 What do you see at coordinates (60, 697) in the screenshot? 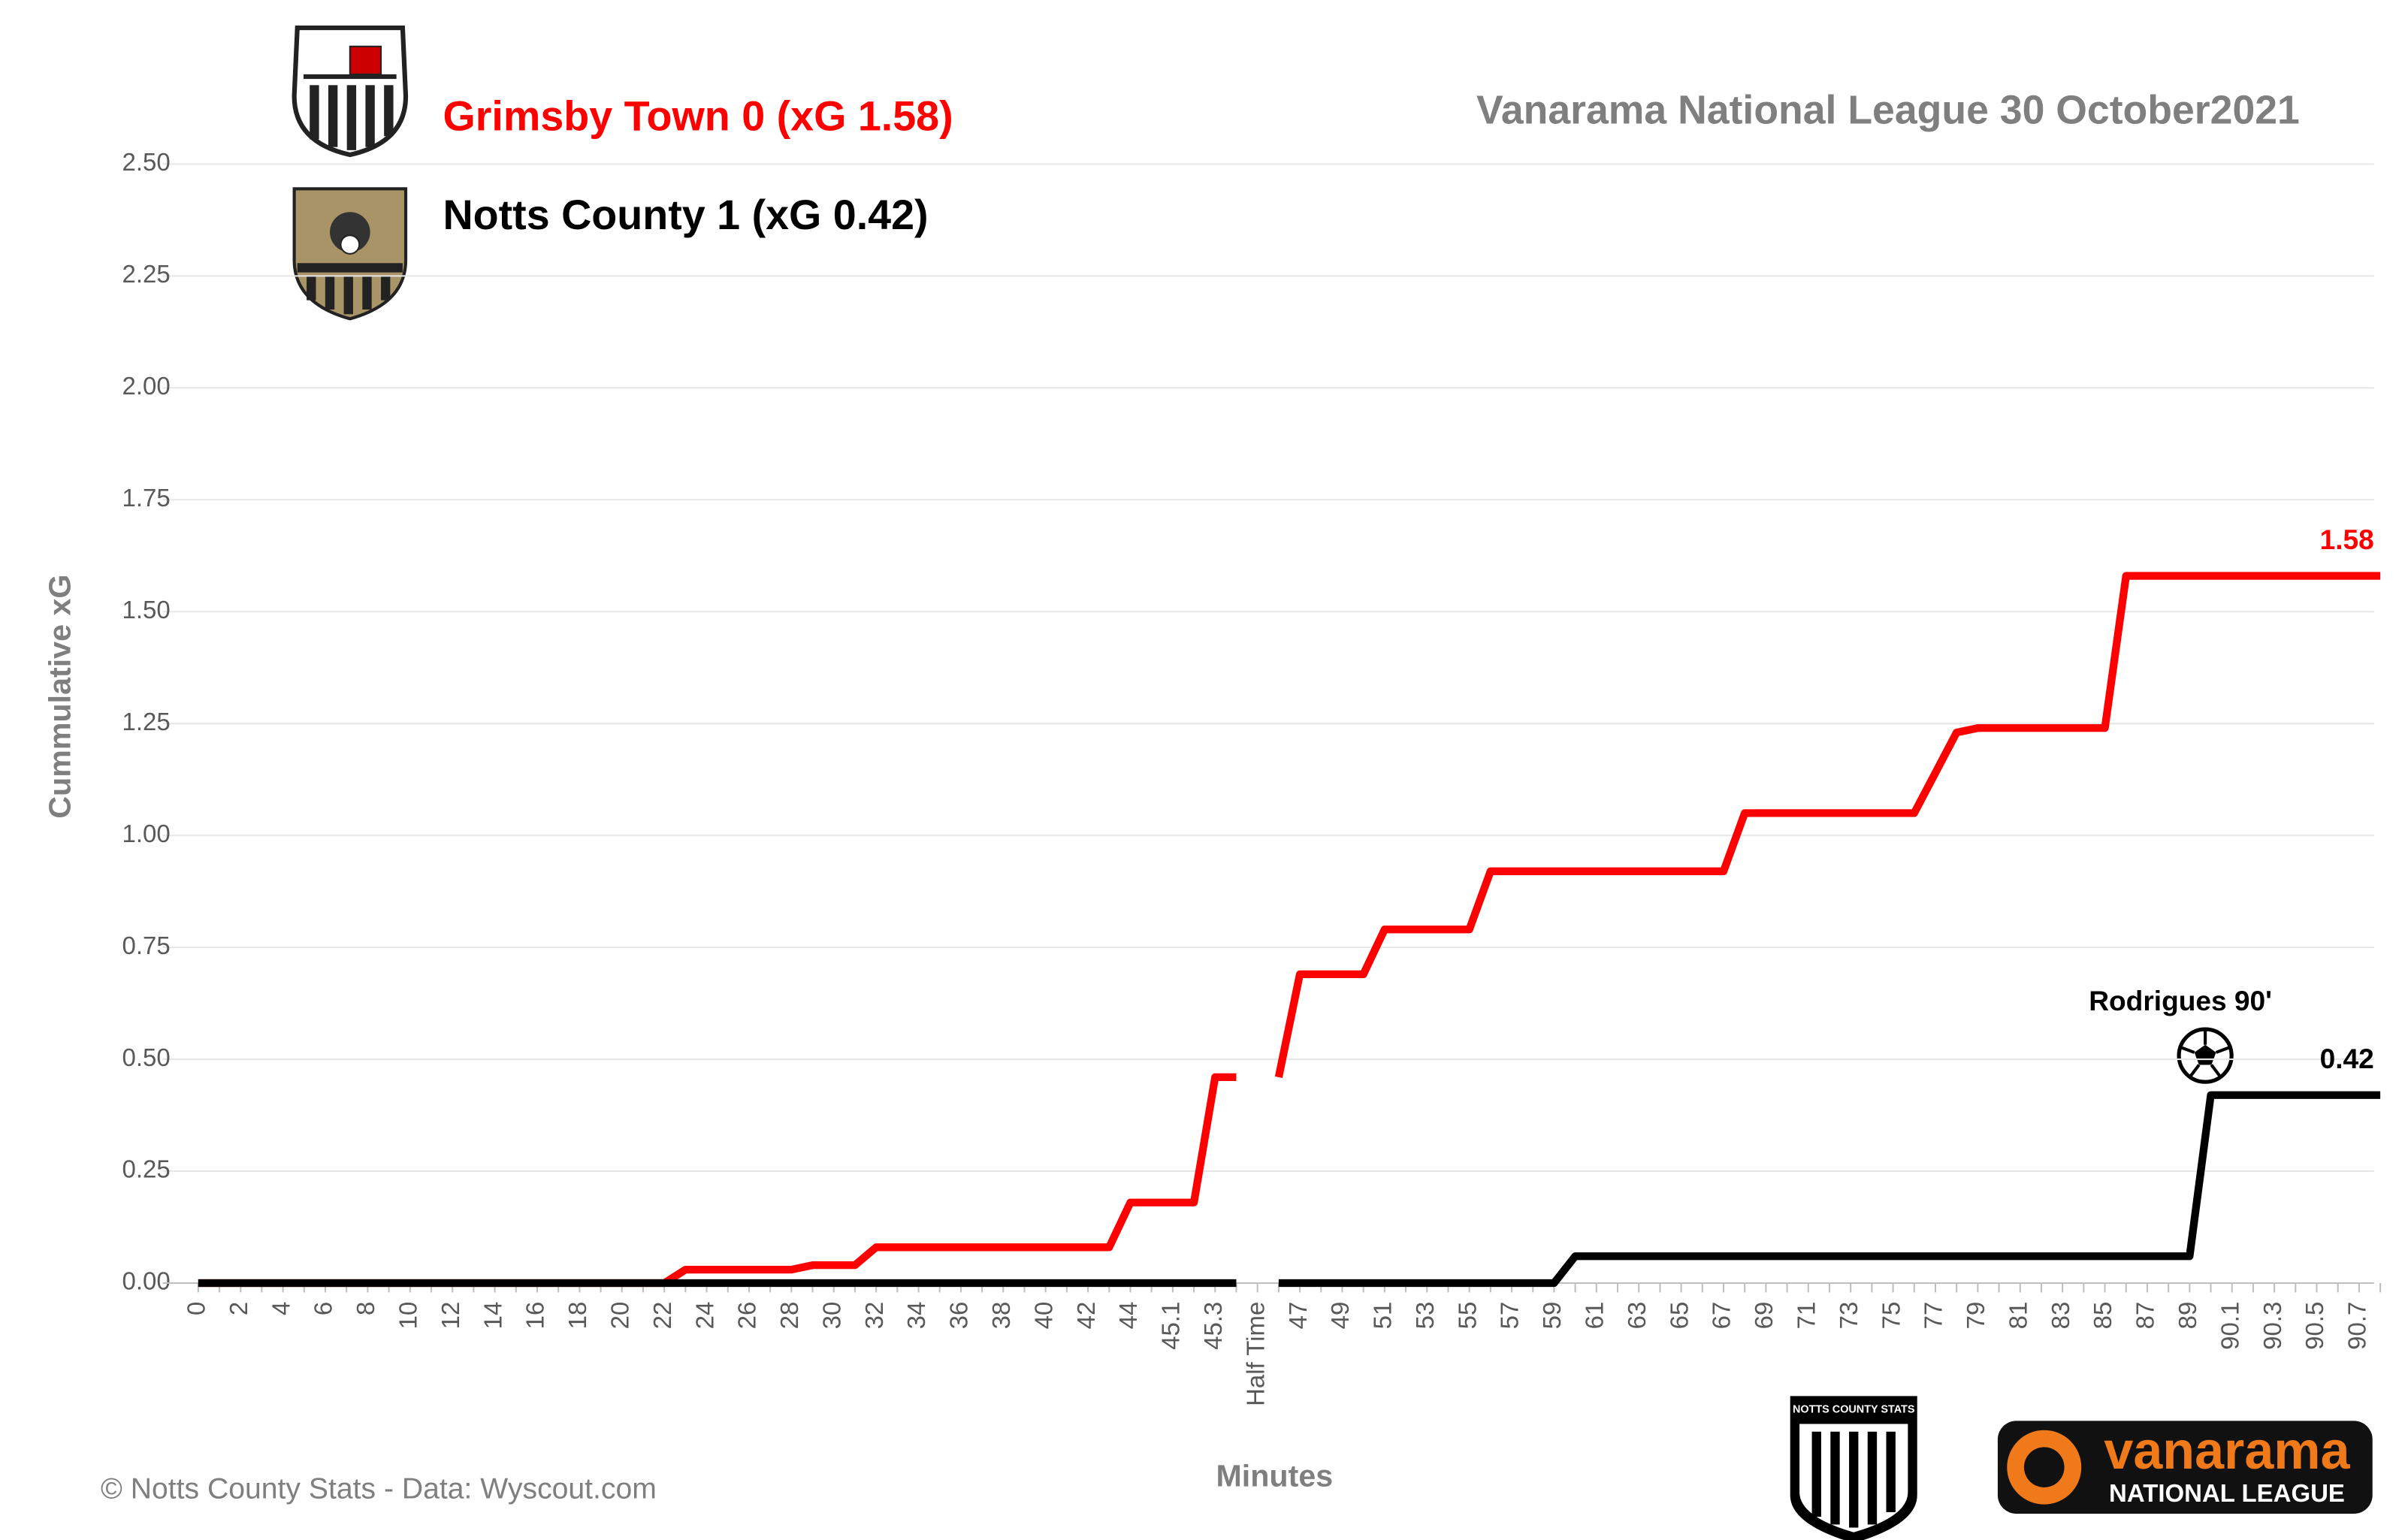
I see `y-axis-label: Cummulative xG` at bounding box center [60, 697].